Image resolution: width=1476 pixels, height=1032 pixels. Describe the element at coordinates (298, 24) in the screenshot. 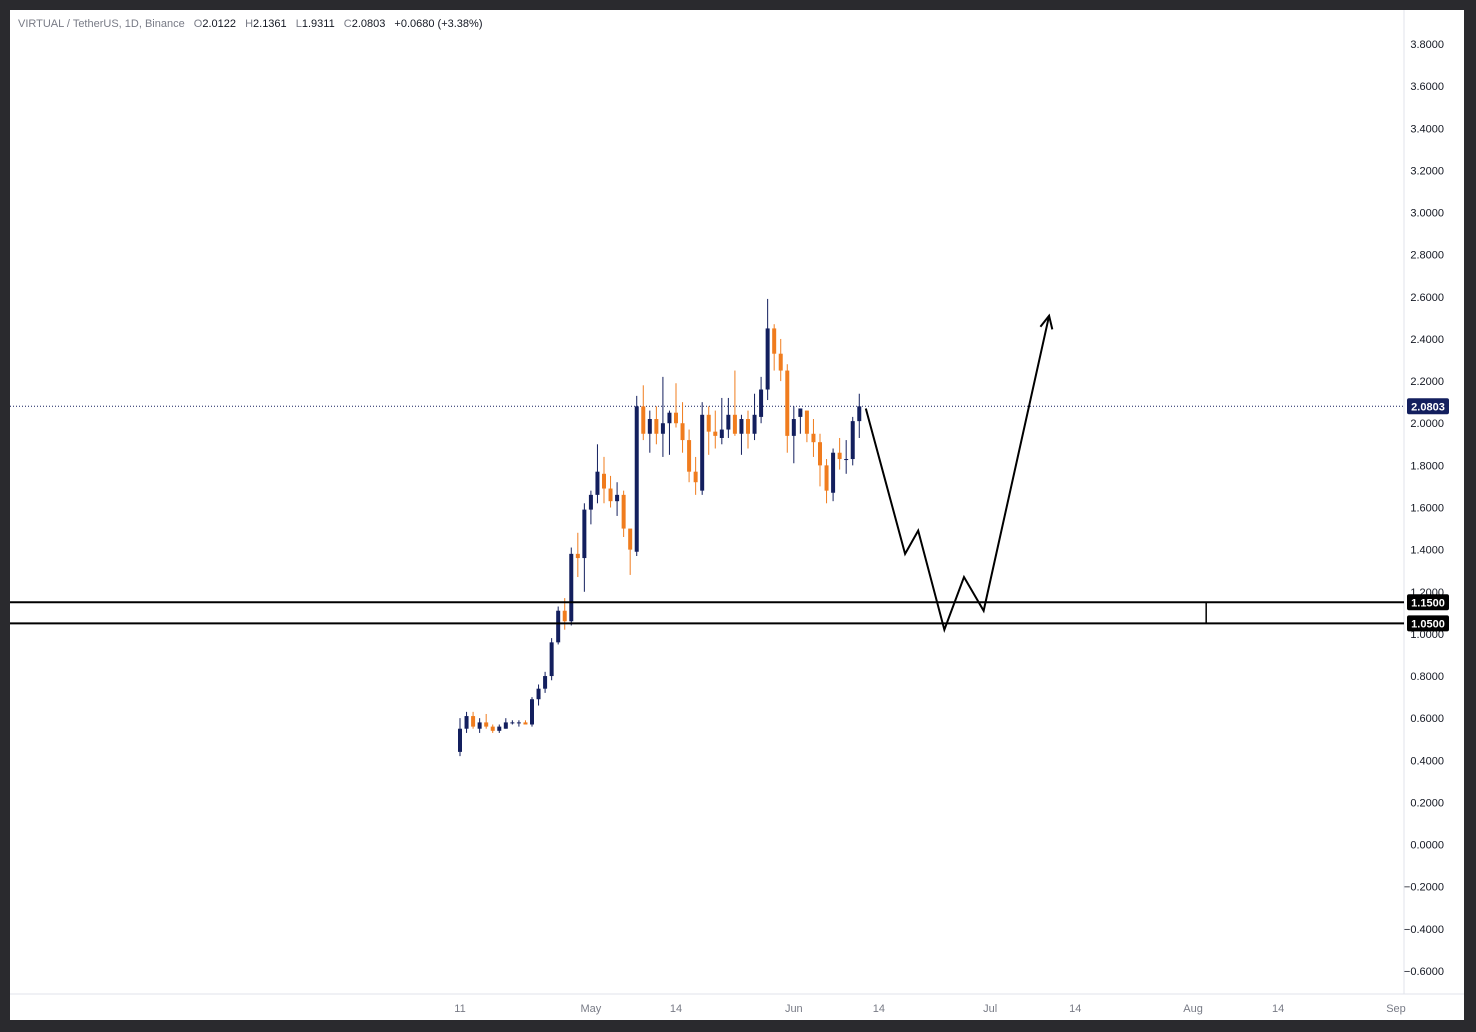

I see `low-label: L` at that location.